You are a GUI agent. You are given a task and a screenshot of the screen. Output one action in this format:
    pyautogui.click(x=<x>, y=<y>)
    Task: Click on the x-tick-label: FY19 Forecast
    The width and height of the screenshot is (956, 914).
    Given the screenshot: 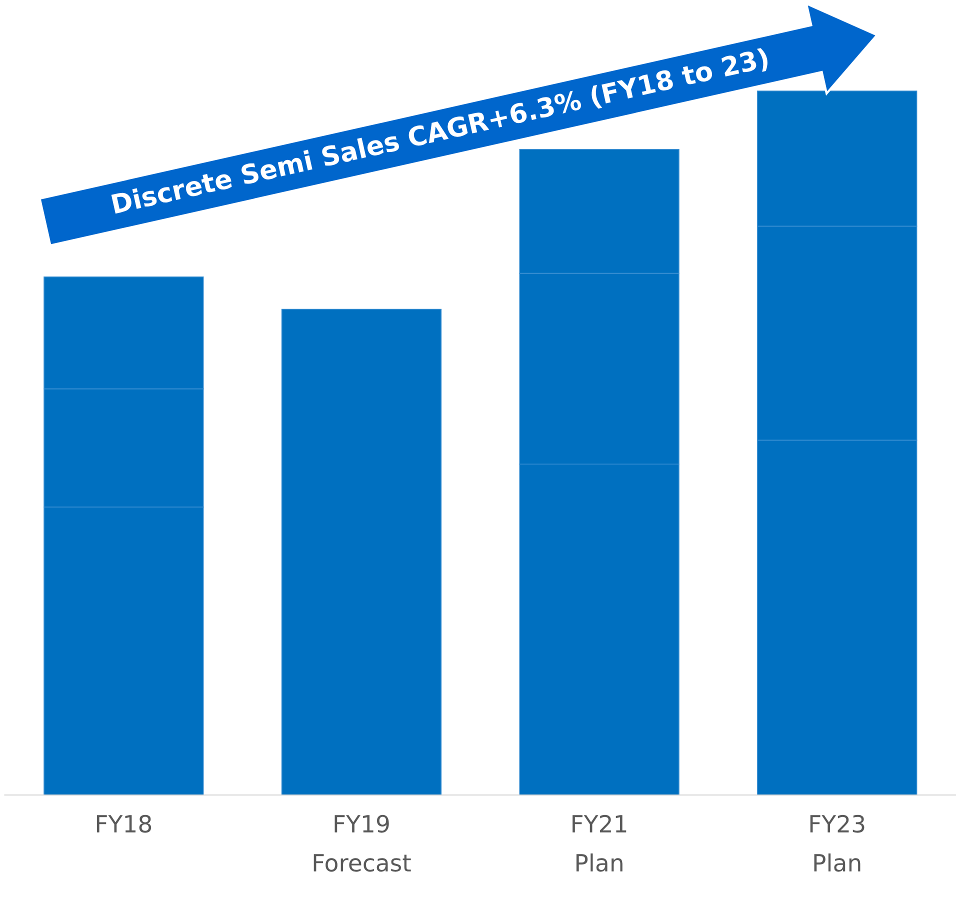 What is the action you would take?
    pyautogui.click(x=362, y=843)
    